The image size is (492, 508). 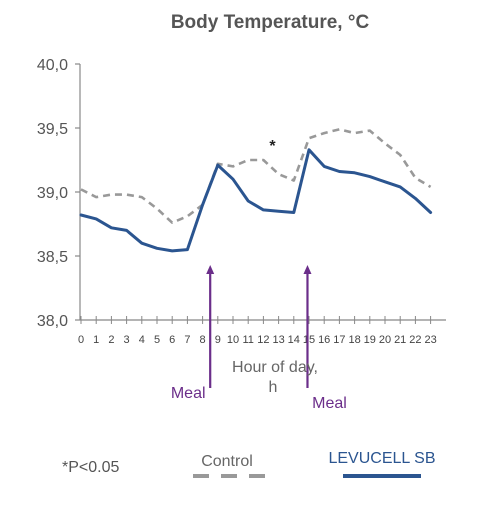 I want to click on x-tick-label: 19, so click(x=370, y=340).